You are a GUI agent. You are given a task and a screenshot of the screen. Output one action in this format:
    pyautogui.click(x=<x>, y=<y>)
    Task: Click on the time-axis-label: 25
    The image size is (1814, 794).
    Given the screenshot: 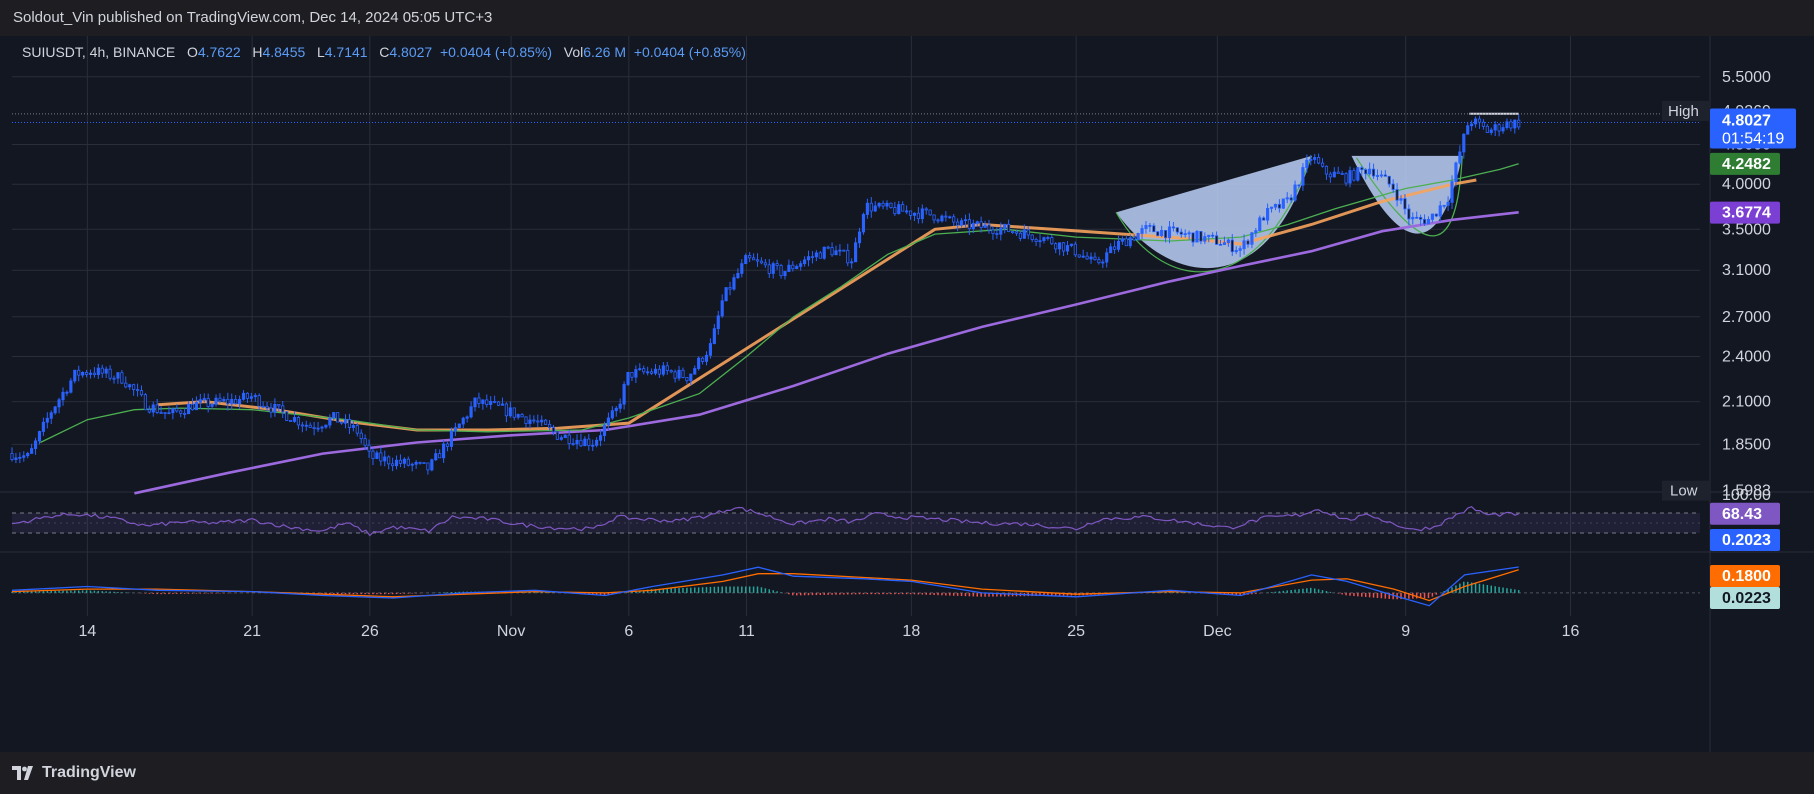 What is the action you would take?
    pyautogui.click(x=1076, y=631)
    